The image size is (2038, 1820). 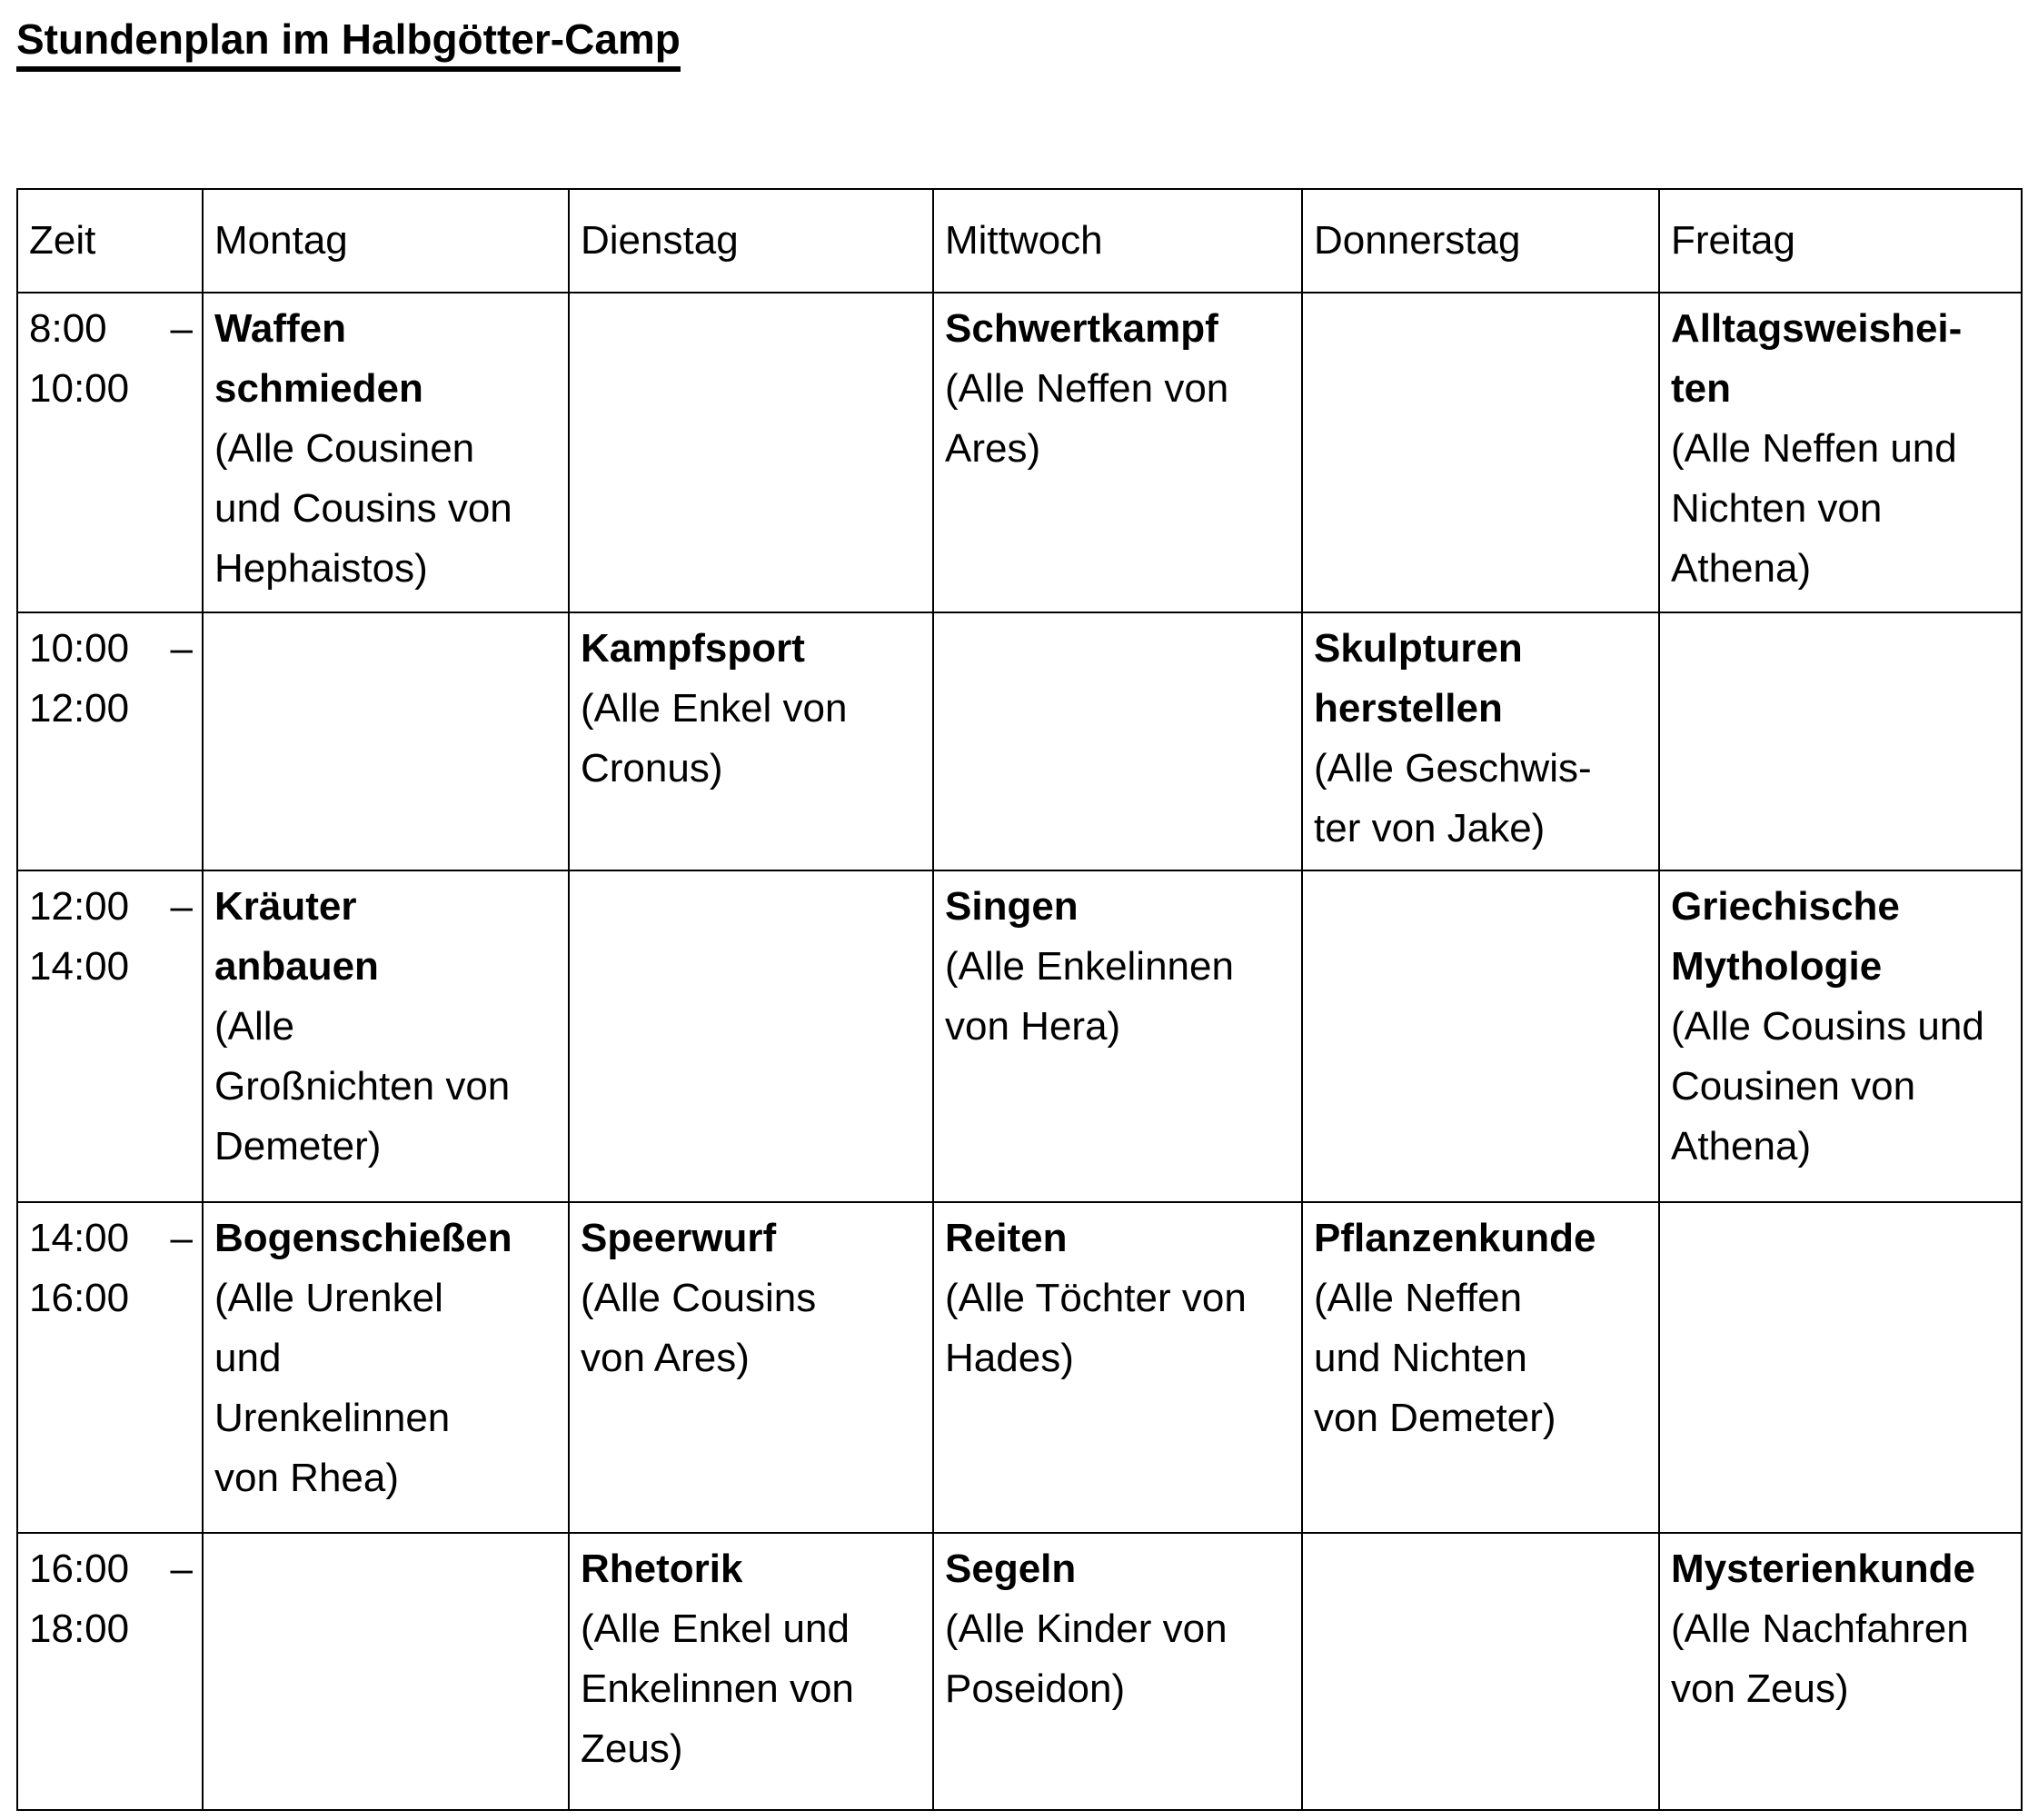 What do you see at coordinates (1081, 328) in the screenshot?
I see `activity-title: Schwertkampf` at bounding box center [1081, 328].